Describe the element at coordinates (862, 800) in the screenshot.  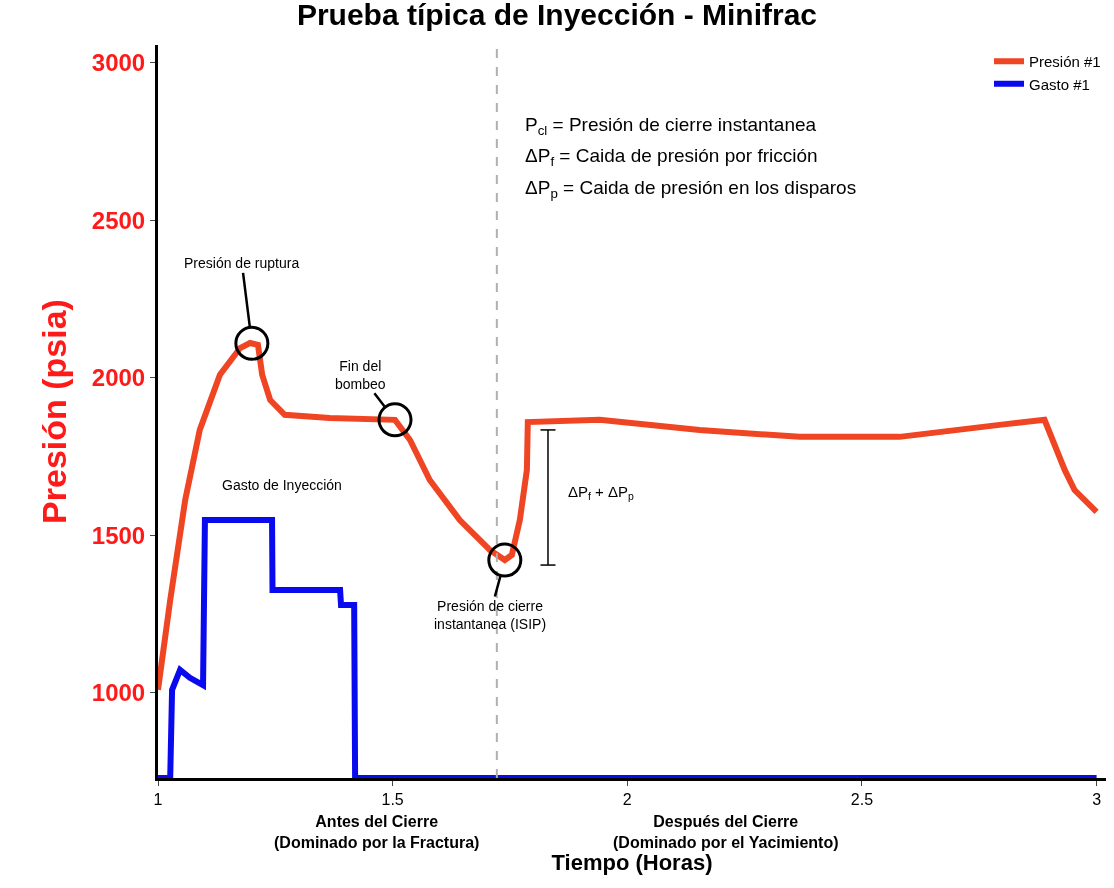
I see `x-tick-label: 2.5` at that location.